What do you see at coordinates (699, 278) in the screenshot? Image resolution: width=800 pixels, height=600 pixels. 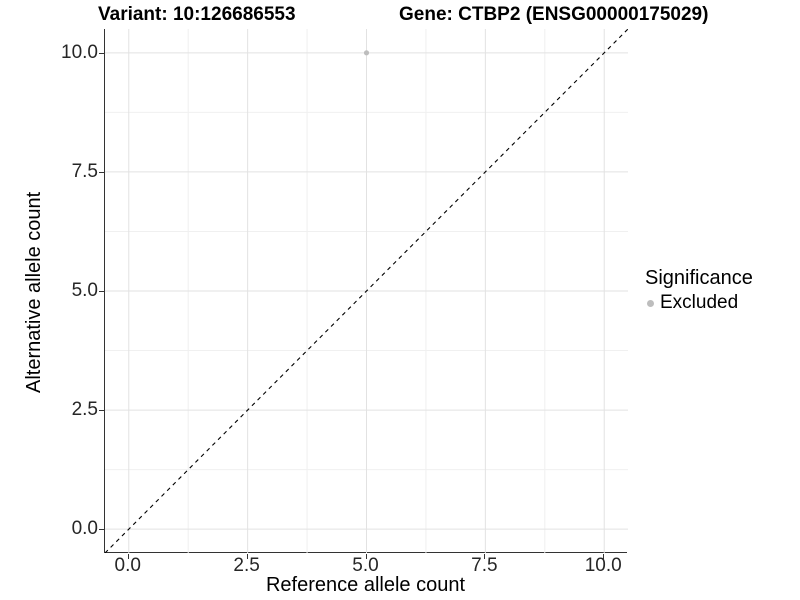 I see `legend-title: Significance` at bounding box center [699, 278].